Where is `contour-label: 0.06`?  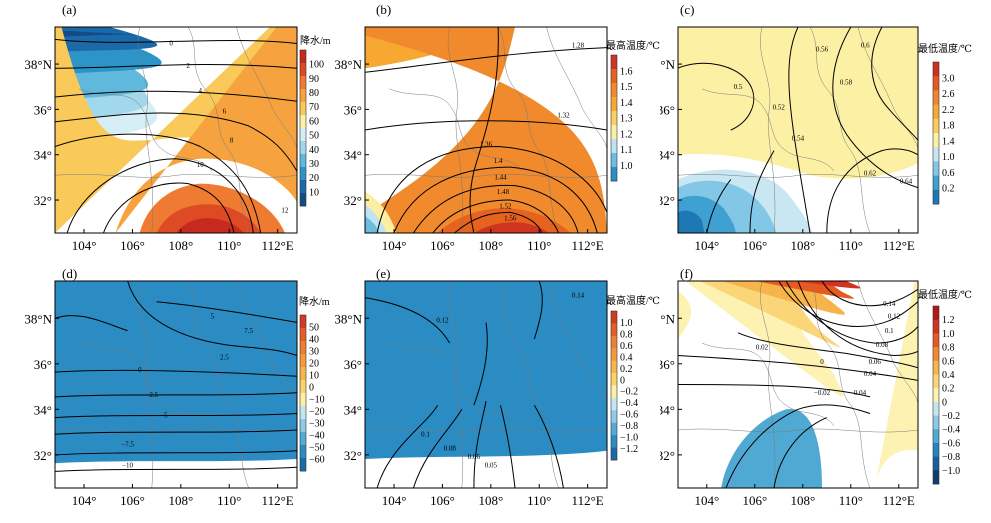
contour-label: 0.06 is located at coordinates (875, 362).